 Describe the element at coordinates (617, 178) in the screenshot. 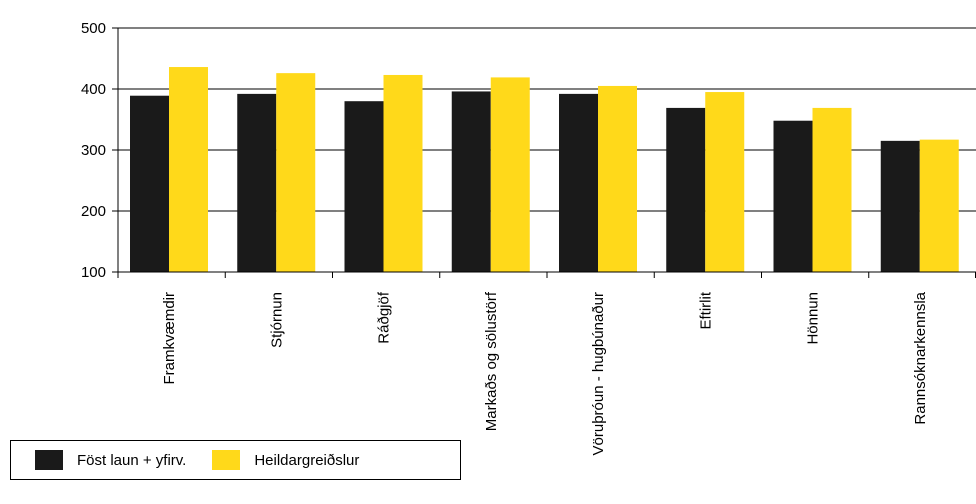

I see `bar-Vöruþróun - hugbúnaður-series-1` at that location.